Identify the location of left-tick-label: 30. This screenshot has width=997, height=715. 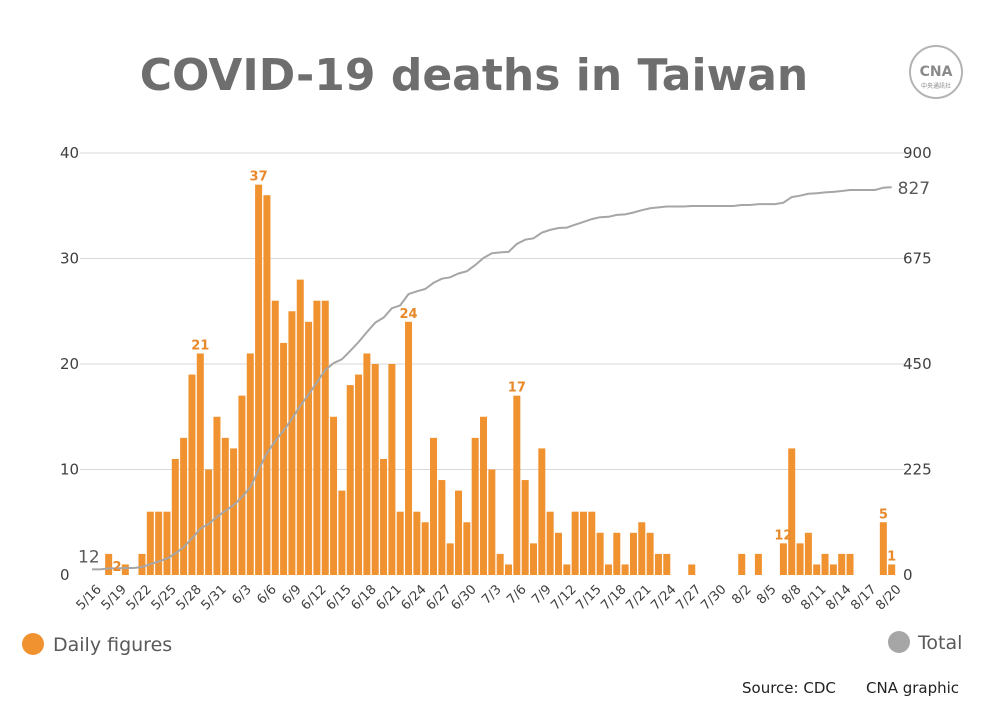
(69, 259).